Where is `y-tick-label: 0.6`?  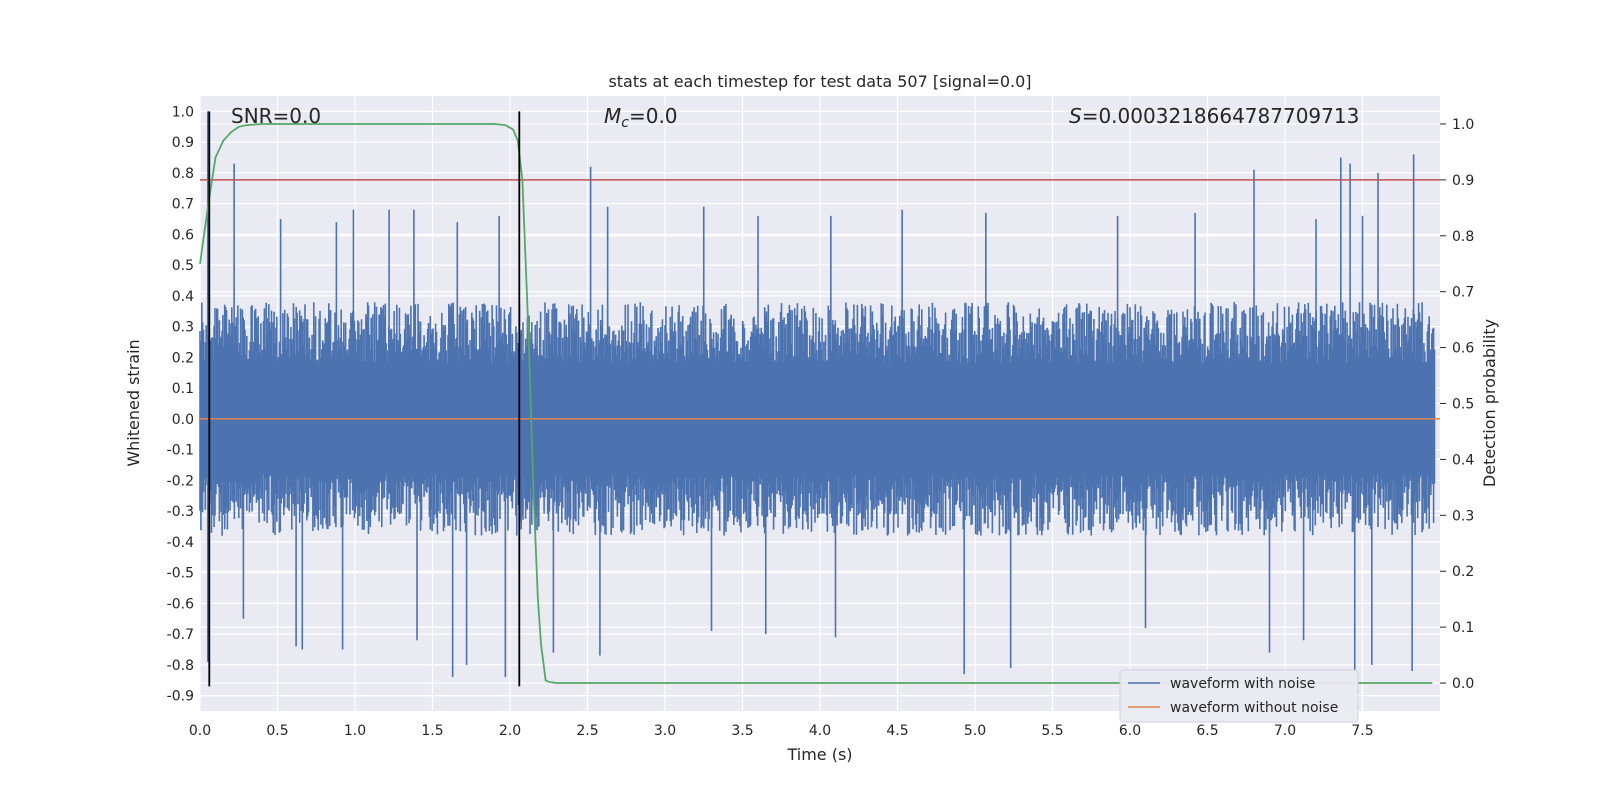
y-tick-label: 0.6 is located at coordinates (183, 235).